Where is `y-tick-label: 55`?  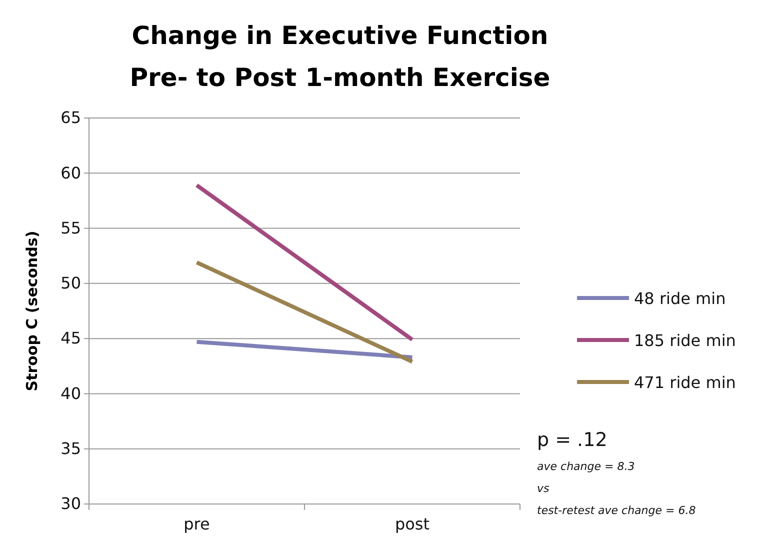 y-tick-label: 55 is located at coordinates (70, 228).